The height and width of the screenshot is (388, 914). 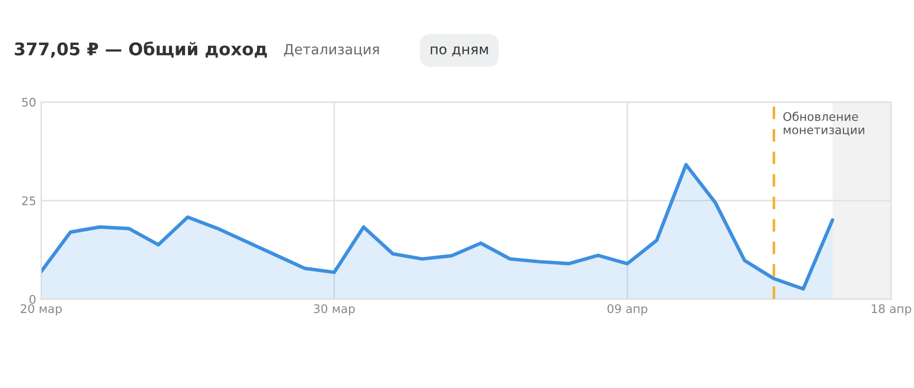 What do you see at coordinates (459, 51) in the screenshot?
I see `text: по дням` at bounding box center [459, 51].